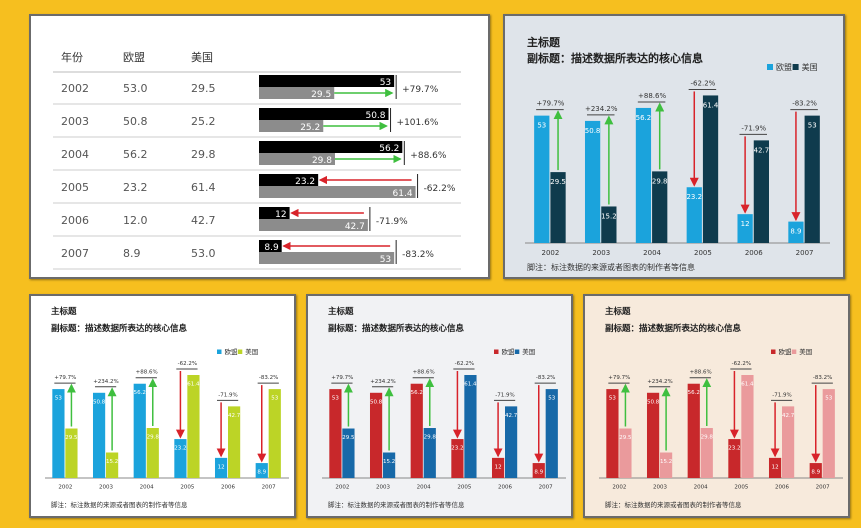 The image size is (861, 528). I want to click on x-tick-label: 2006, so click(782, 488).